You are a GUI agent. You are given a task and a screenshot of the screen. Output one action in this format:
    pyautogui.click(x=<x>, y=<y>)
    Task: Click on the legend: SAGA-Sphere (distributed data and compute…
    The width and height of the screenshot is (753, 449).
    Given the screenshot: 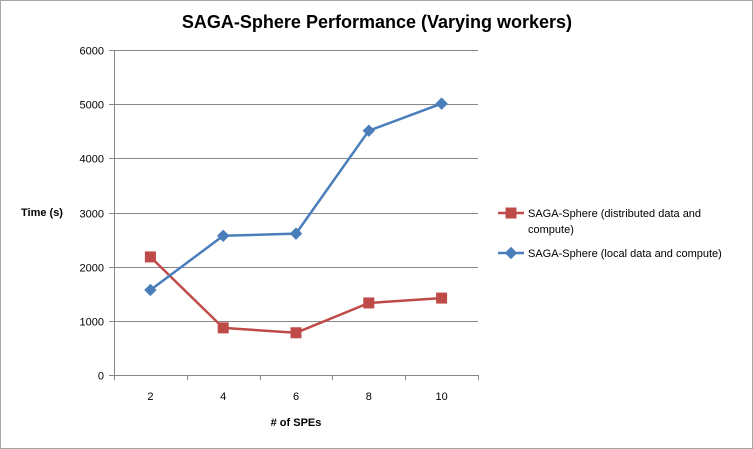 What is the action you would take?
    pyautogui.click(x=610, y=233)
    